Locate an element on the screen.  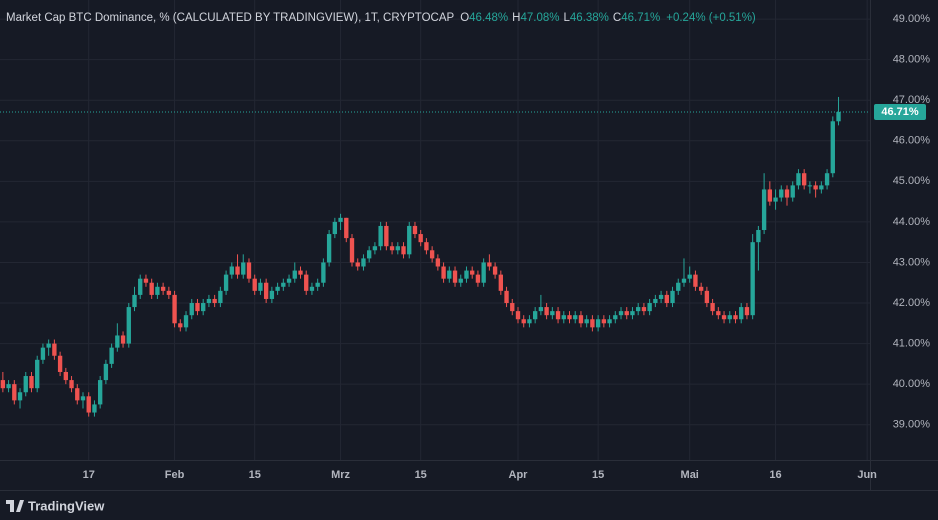
legend-change: +0.24% (+0.51%) is located at coordinates (711, 18).